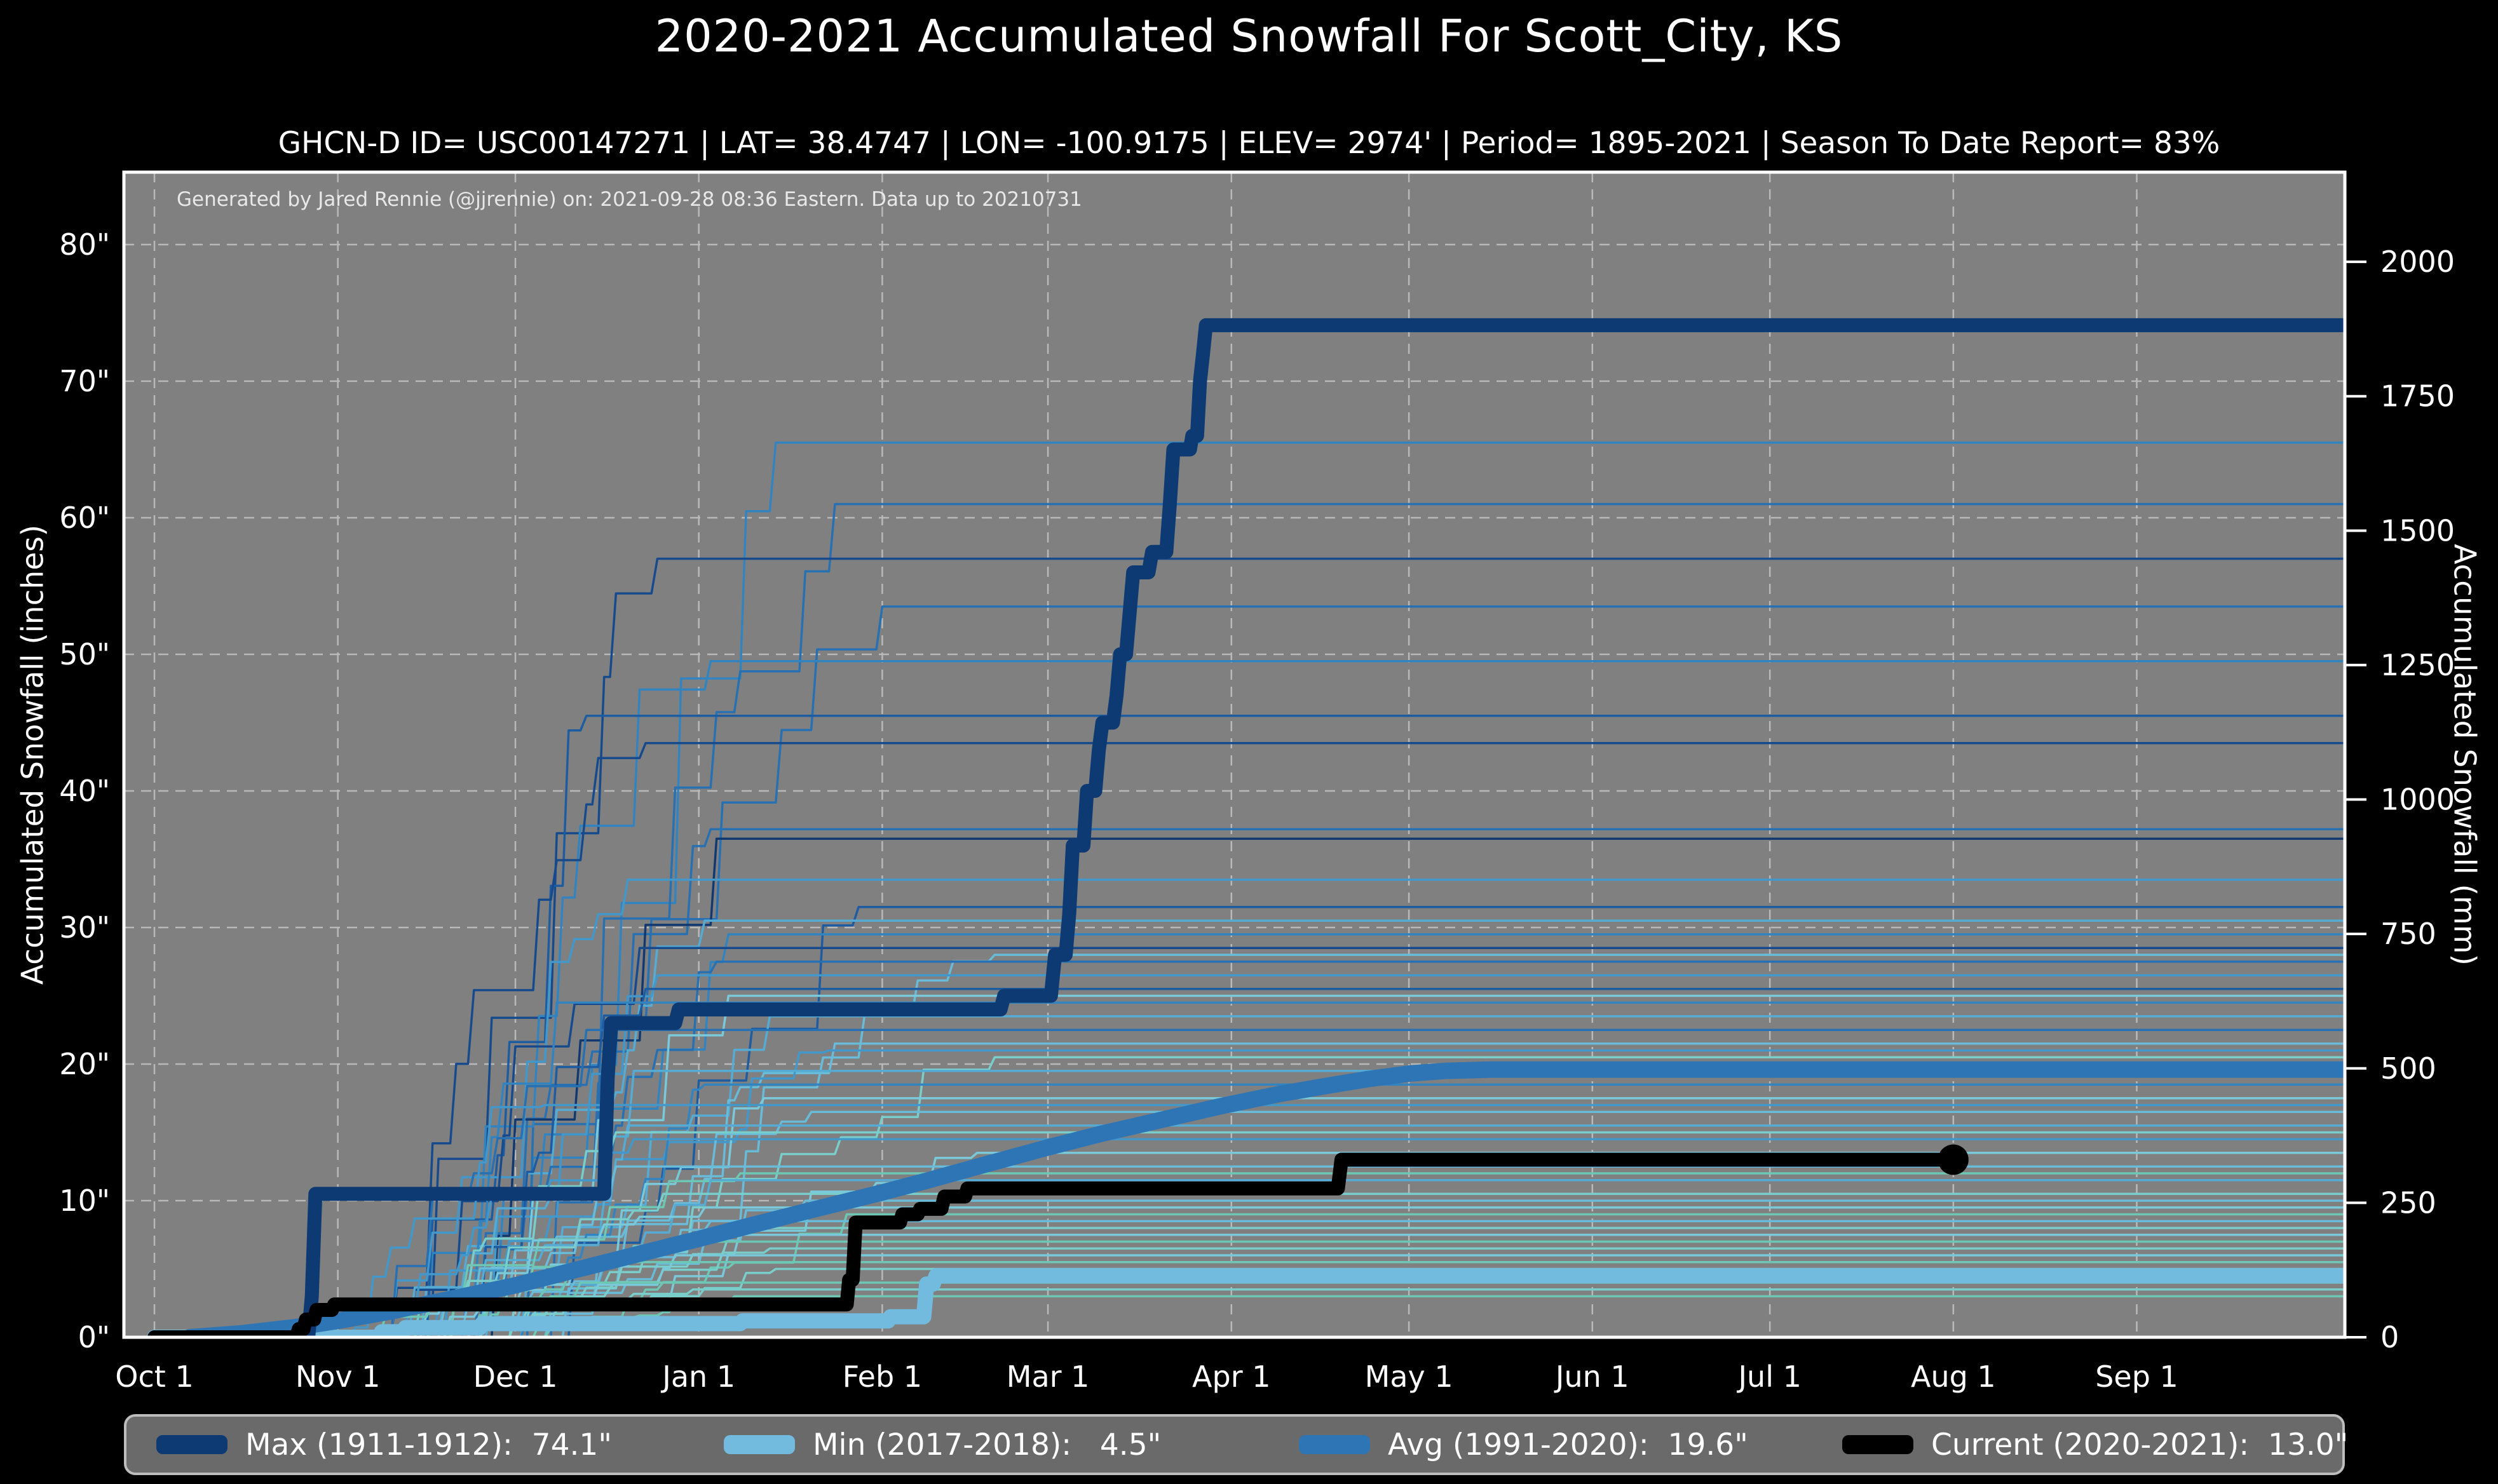 The width and height of the screenshot is (2498, 1484). Describe the element at coordinates (1953, 1376) in the screenshot. I see `x-tick-label: Aug 1` at that location.